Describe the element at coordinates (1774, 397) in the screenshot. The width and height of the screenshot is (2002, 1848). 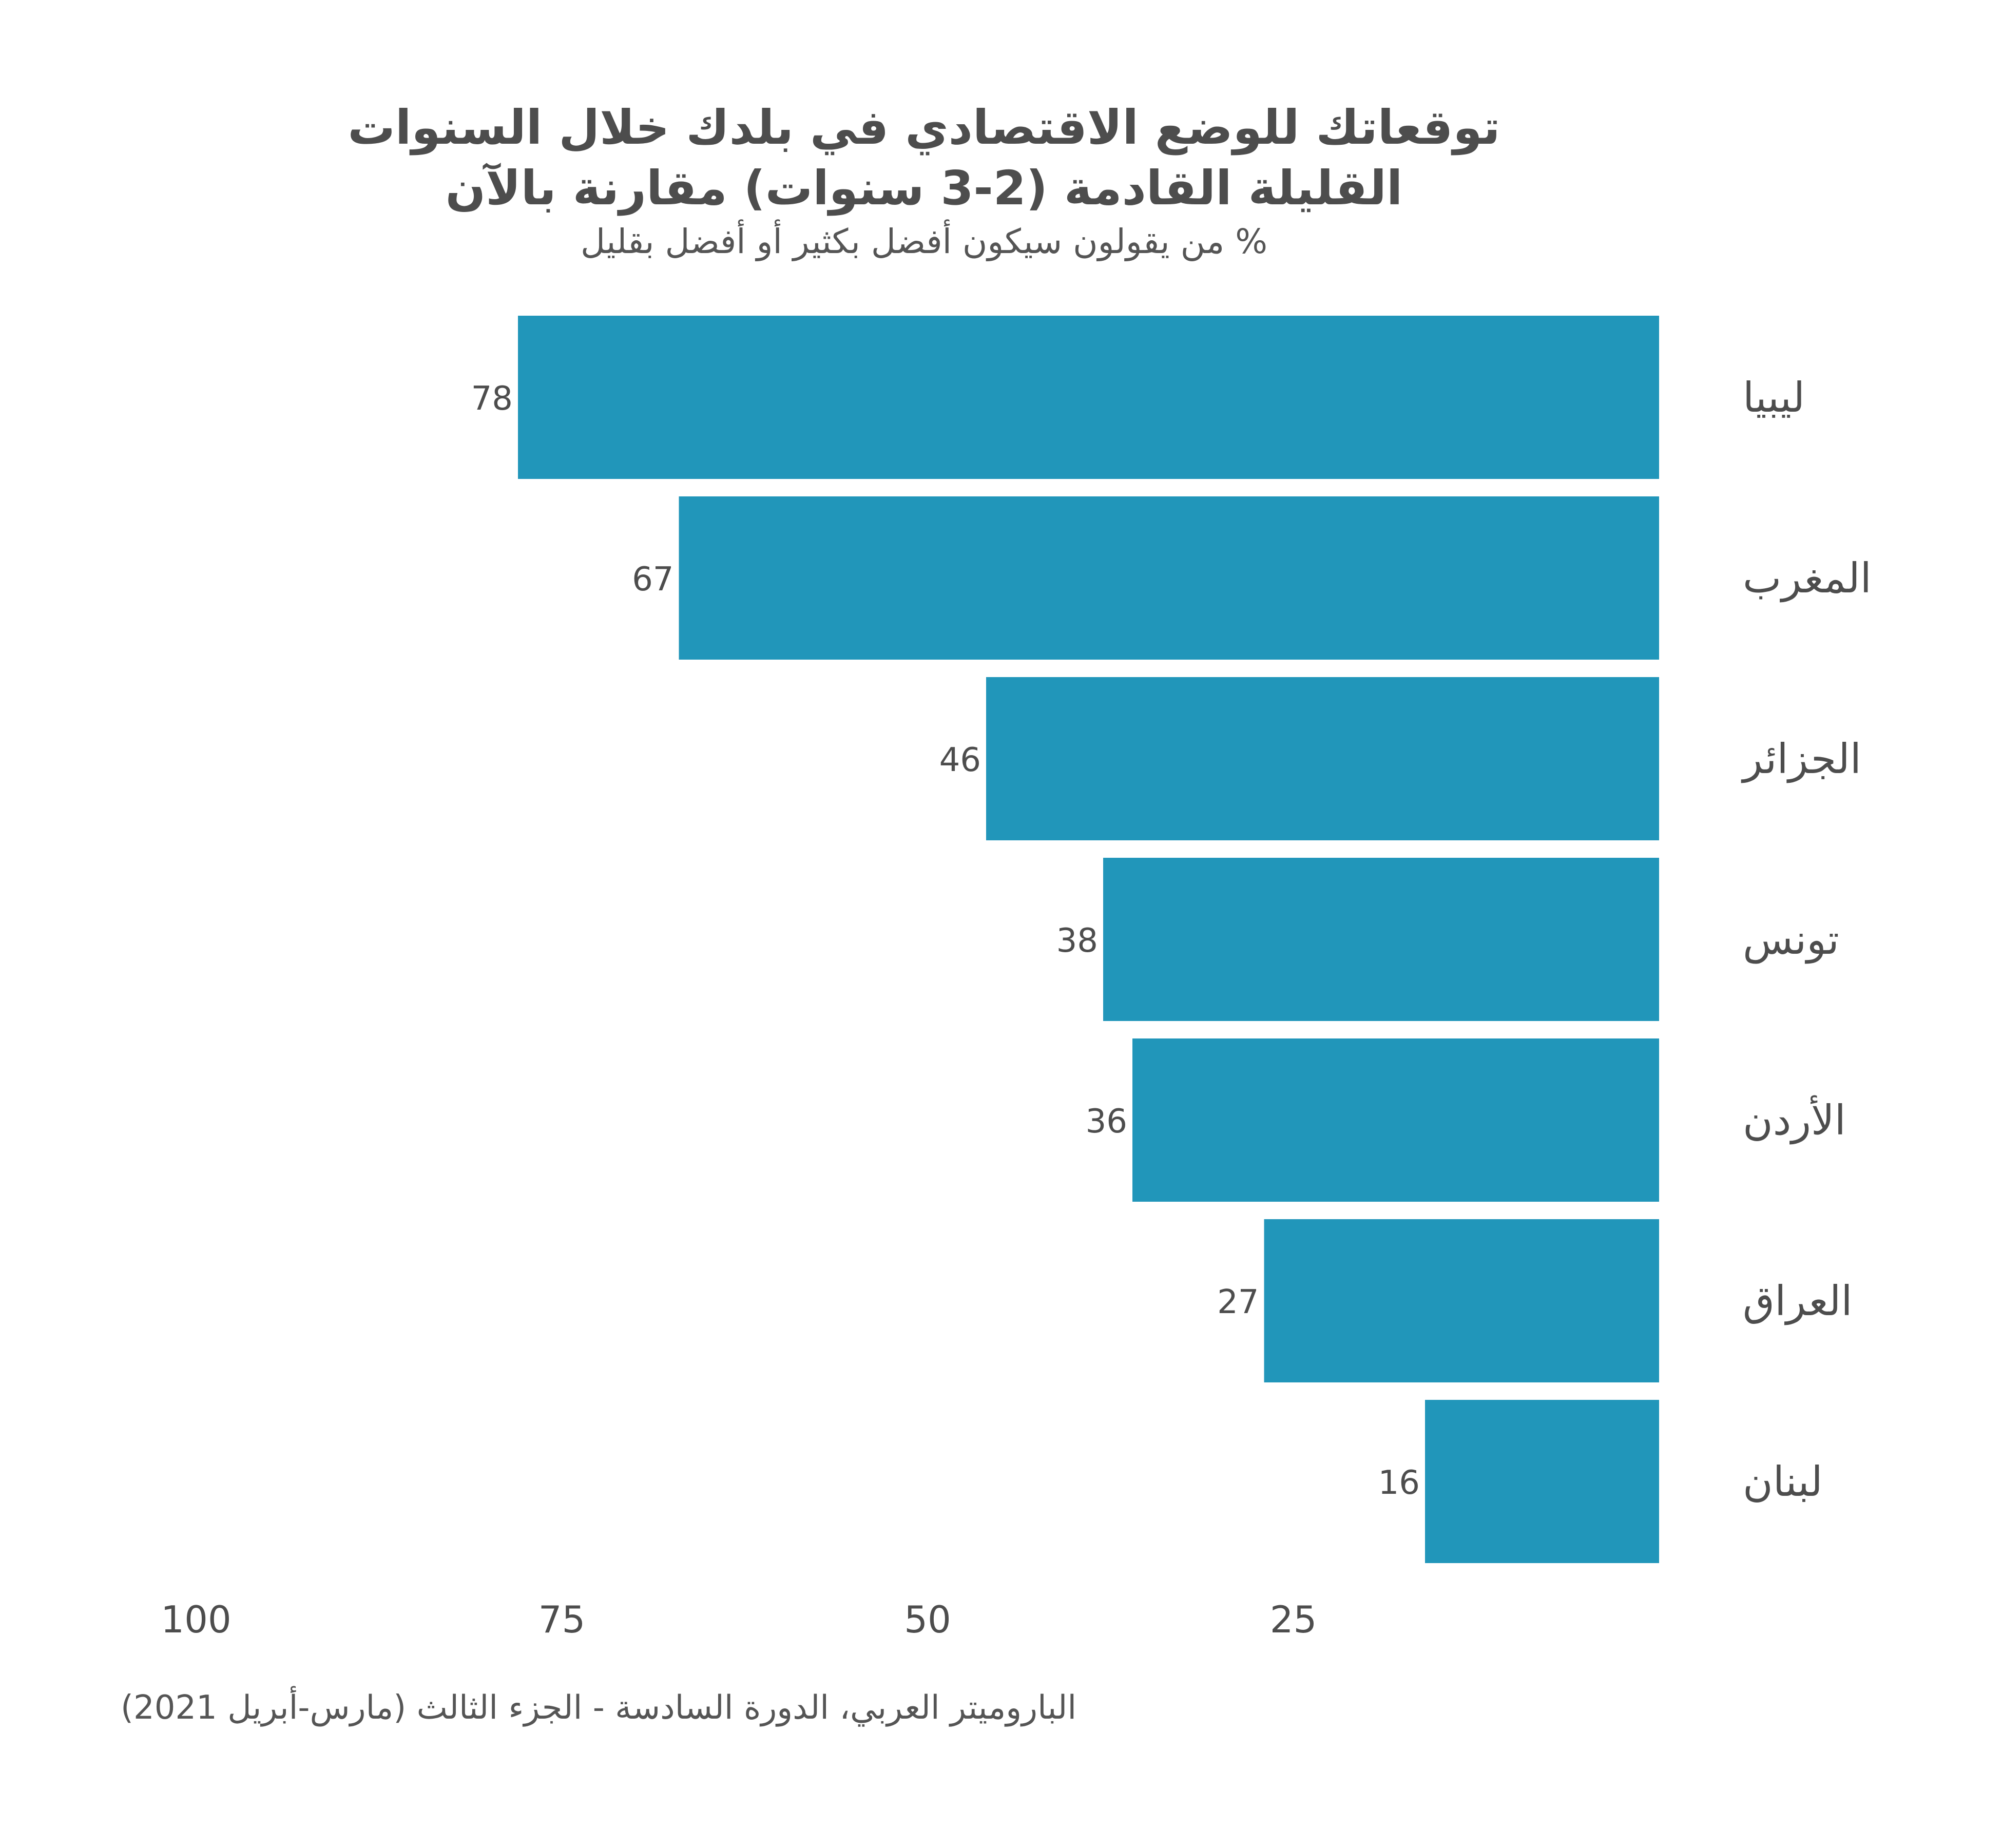
I see `category-label-1: ليبيا` at that location.